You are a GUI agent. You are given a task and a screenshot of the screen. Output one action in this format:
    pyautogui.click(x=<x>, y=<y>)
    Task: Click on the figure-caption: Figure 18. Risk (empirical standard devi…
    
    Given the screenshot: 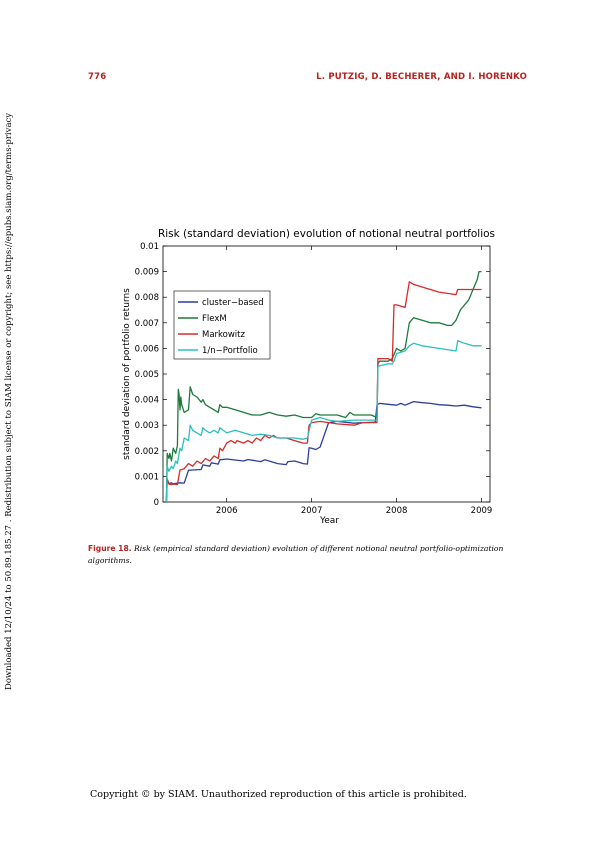 What is the action you would take?
    pyautogui.click(x=308, y=554)
    